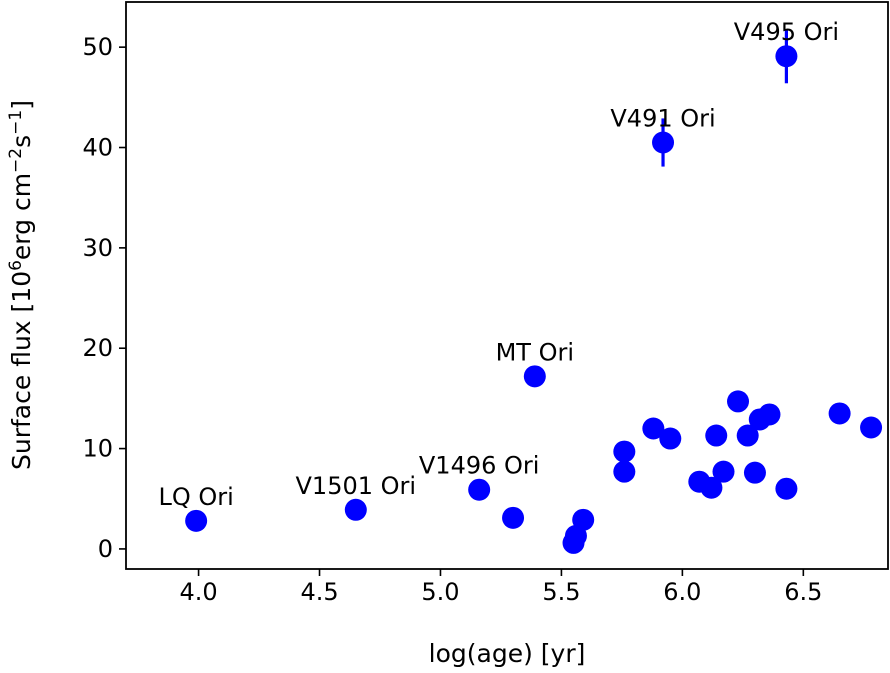  I want to click on x-tick-label: 6.0, so click(682, 592).